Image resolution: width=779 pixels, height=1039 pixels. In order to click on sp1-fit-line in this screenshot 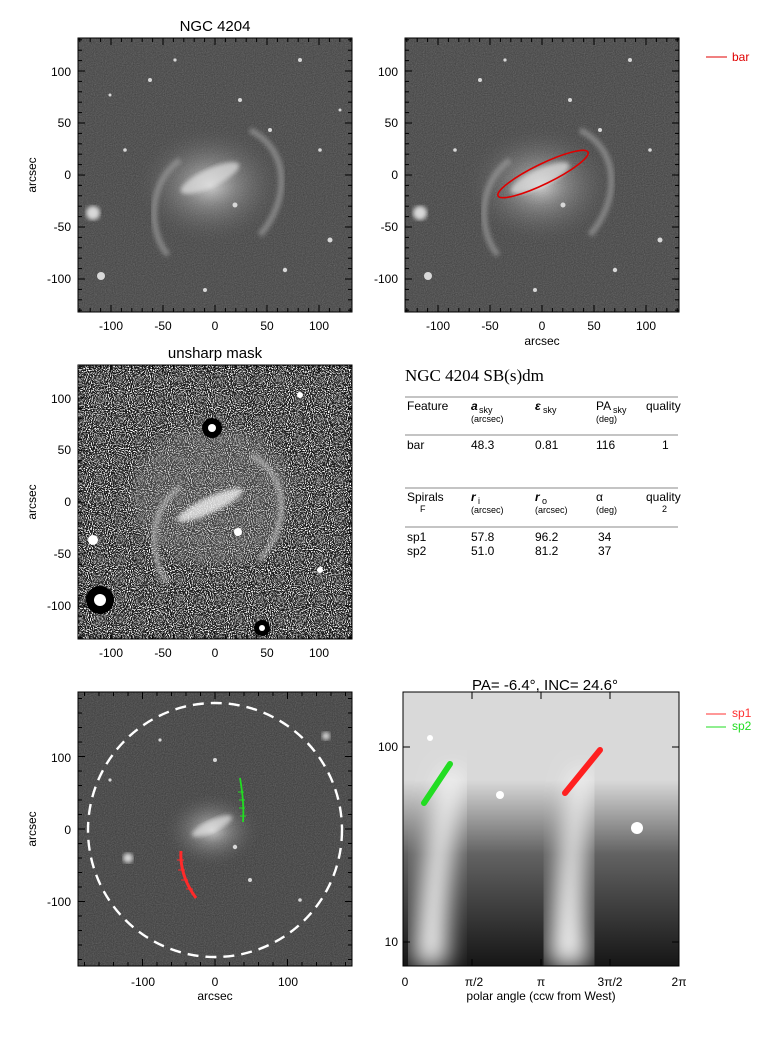, I will do `click(582, 771)`.